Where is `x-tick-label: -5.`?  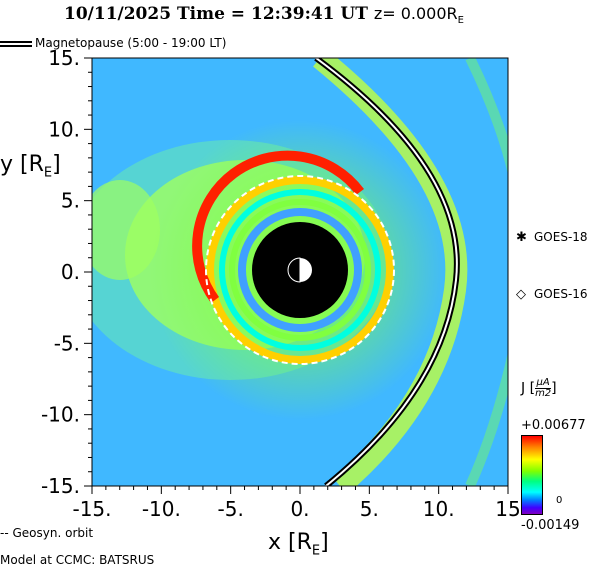 x-tick-label: -5. is located at coordinates (231, 509).